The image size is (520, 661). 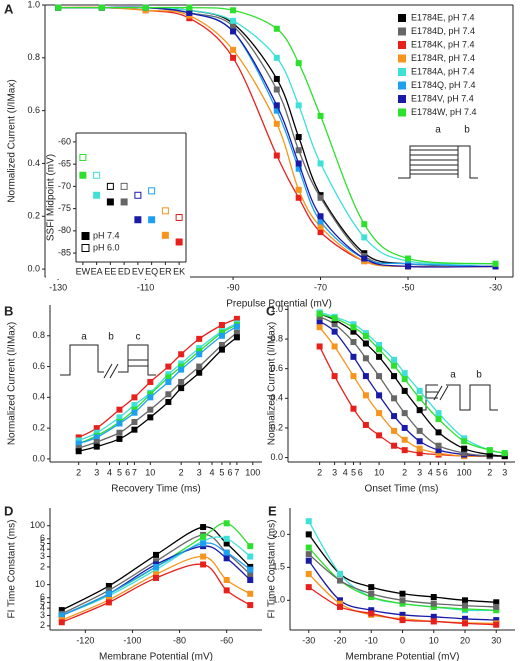 I want to click on y-tick-label: 0.8, so click(x=276, y=338).